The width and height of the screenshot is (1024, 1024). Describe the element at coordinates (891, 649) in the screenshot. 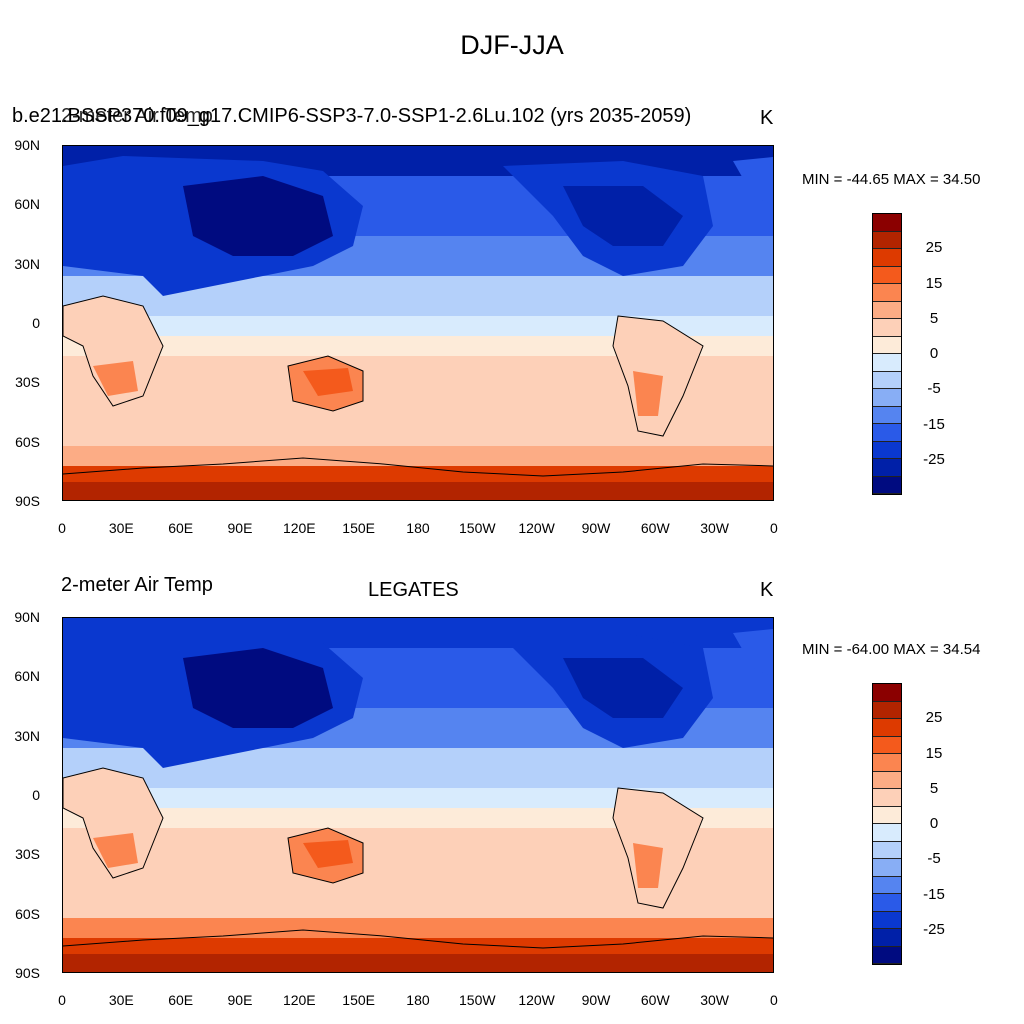

I see `min-max-readout: MIN = -64.00 MAX = 34.54` at that location.